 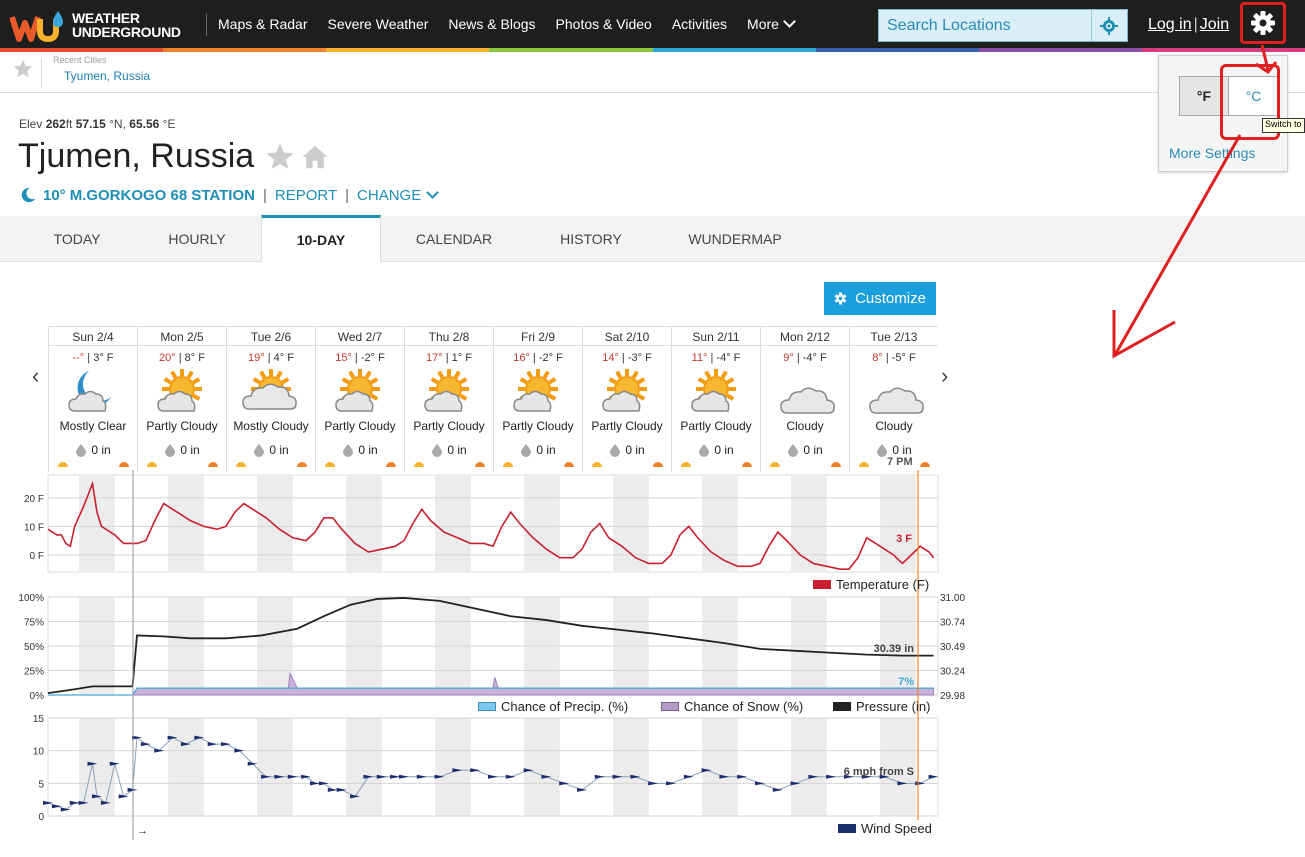 What do you see at coordinates (23, 68) in the screenshot?
I see `star-icon` at bounding box center [23, 68].